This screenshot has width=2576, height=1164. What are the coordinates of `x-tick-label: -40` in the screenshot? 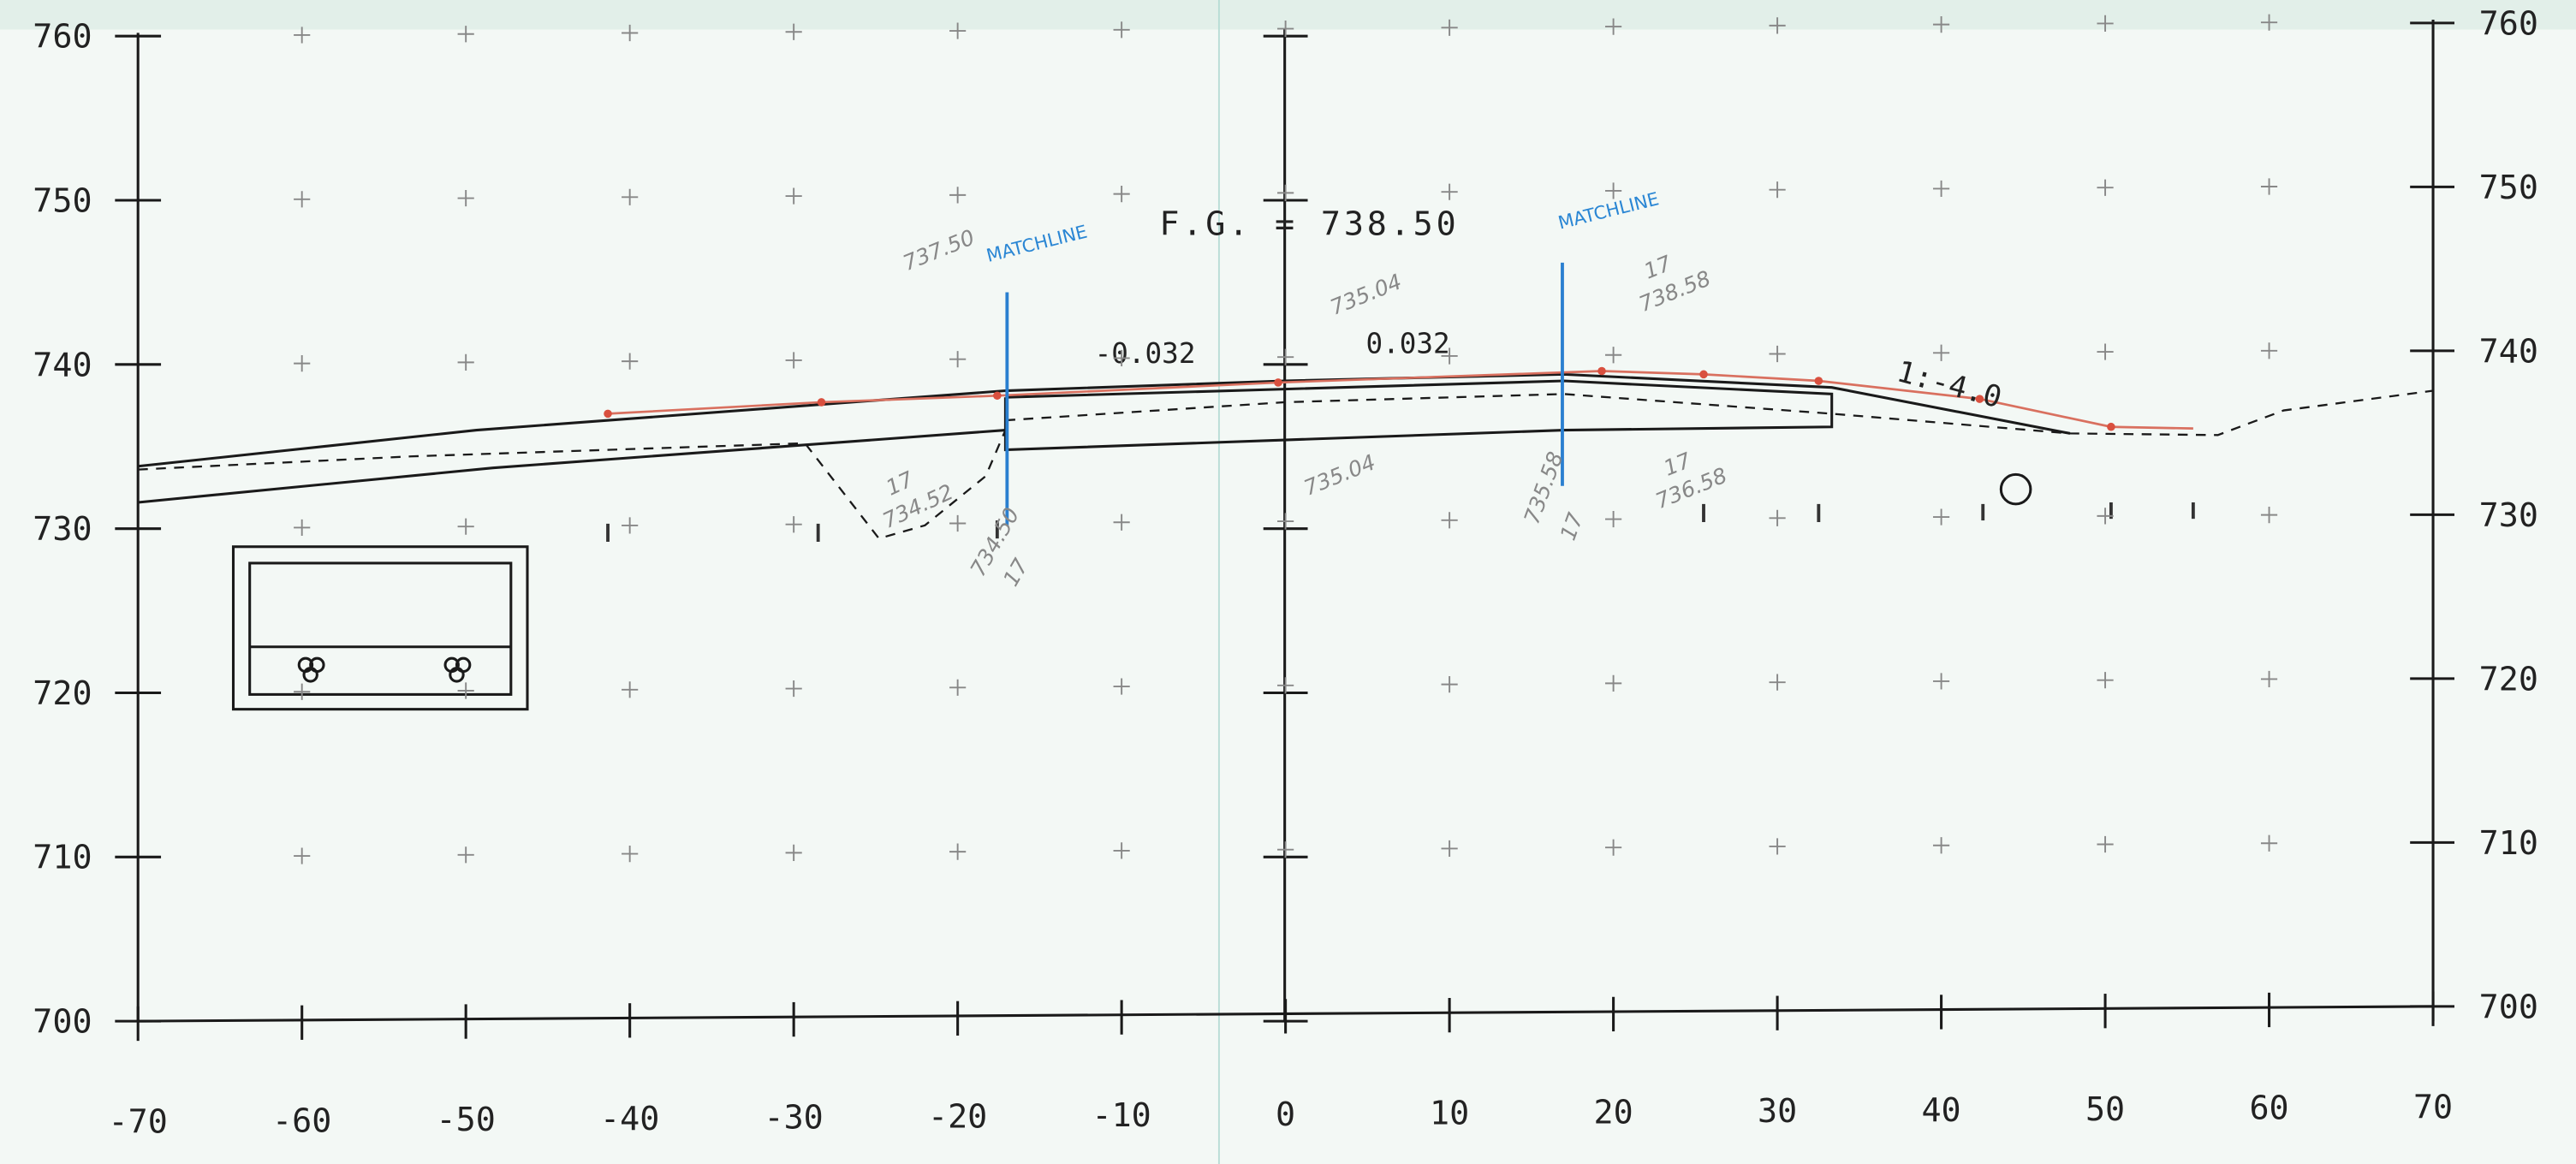 It's located at (630, 1119).